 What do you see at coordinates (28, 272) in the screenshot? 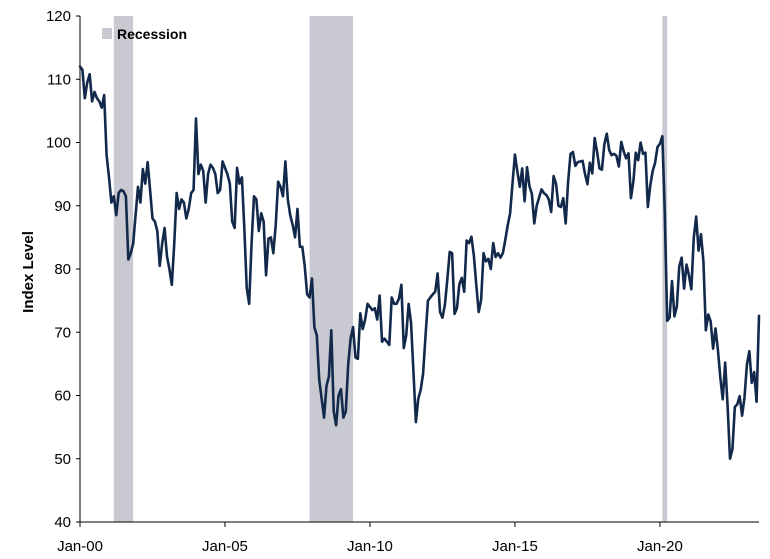
I see `y-axis-title: Index Level` at bounding box center [28, 272].